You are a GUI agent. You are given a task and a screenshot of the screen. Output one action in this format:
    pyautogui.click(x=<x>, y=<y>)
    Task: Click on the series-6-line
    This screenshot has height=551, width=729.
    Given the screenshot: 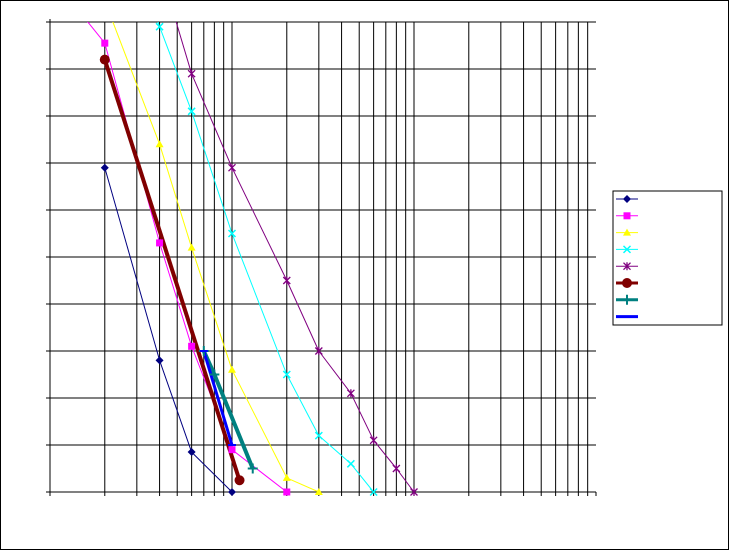 What is the action you would take?
    pyautogui.click(x=172, y=269)
    